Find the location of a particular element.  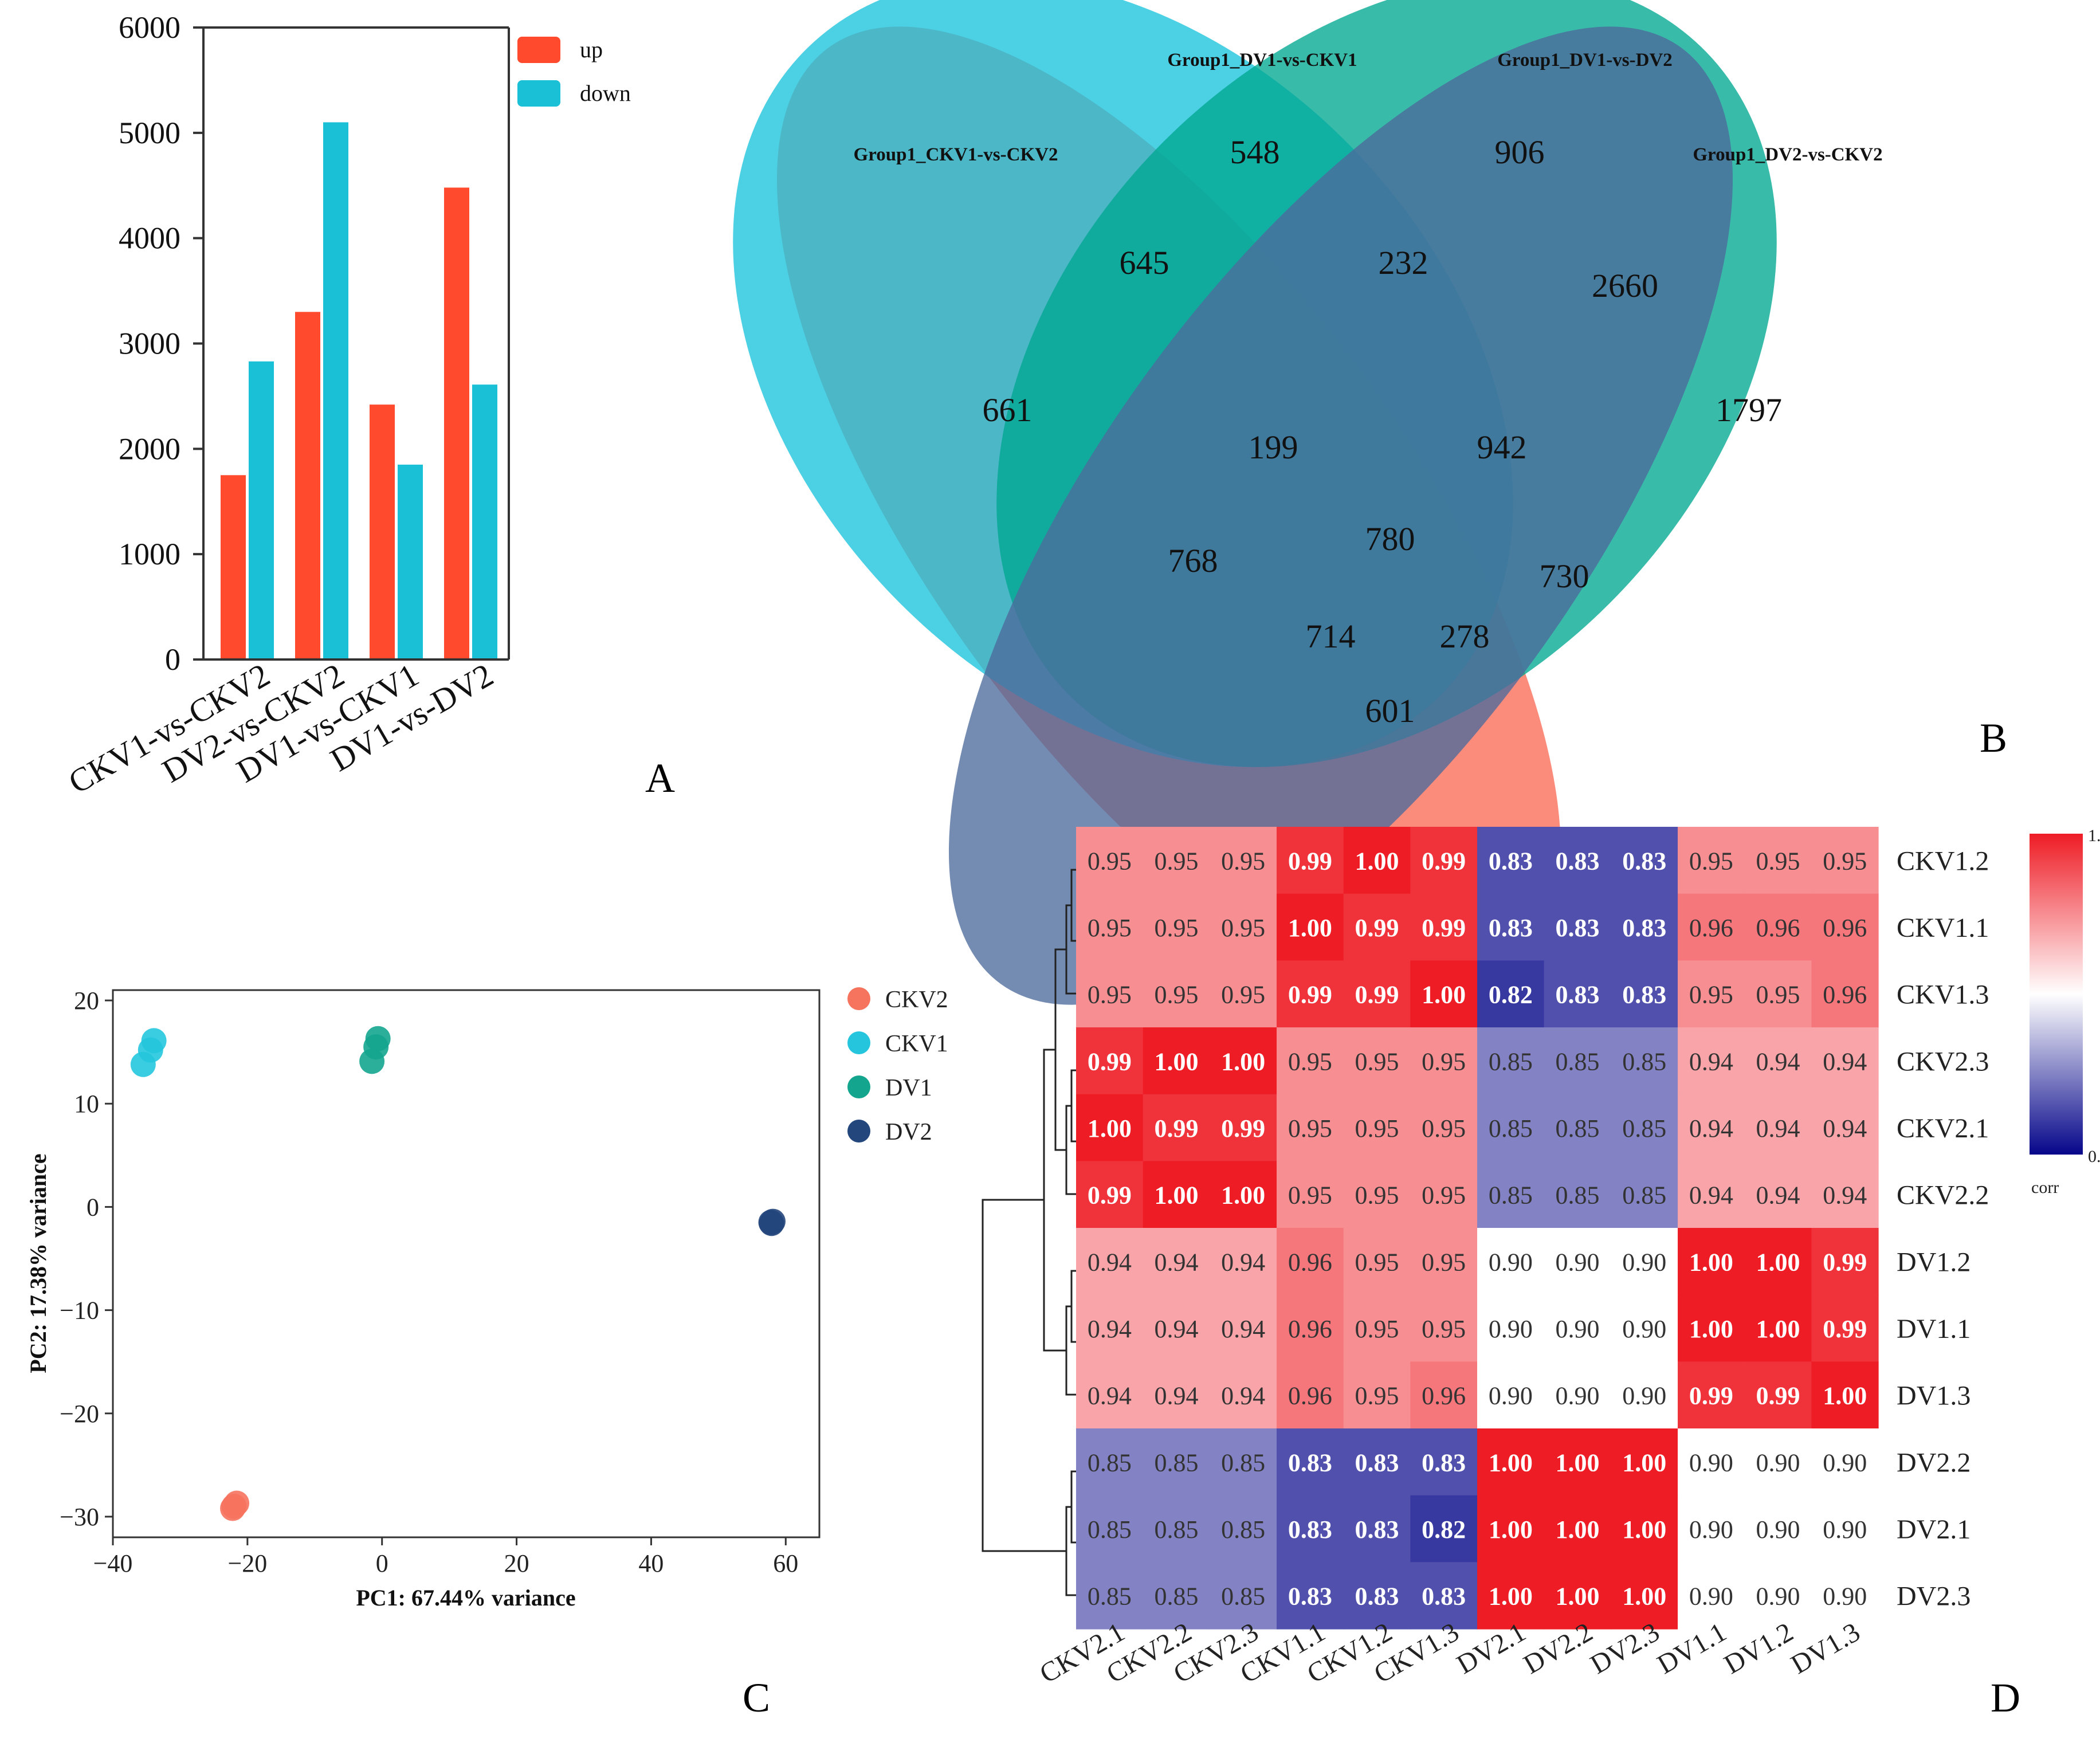

venn-set-title: Group1_DV2-vs-CKV2 is located at coordinates (1787, 155).